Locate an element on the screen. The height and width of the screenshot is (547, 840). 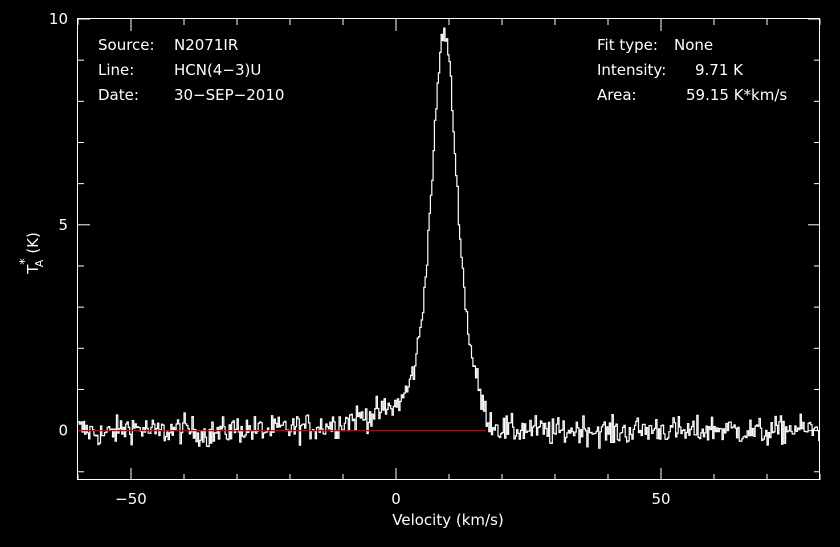
fit-type-key: Fit type: is located at coordinates (627, 45).